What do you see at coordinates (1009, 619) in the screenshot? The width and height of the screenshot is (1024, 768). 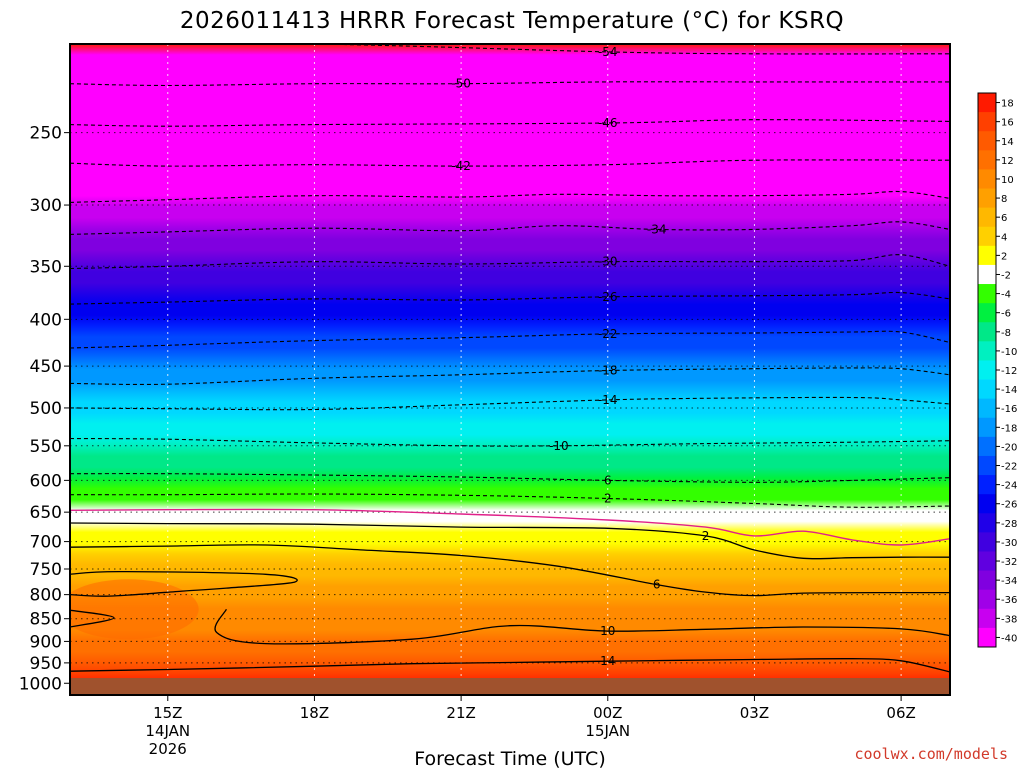 I see `colorbar-label: -38` at bounding box center [1009, 619].